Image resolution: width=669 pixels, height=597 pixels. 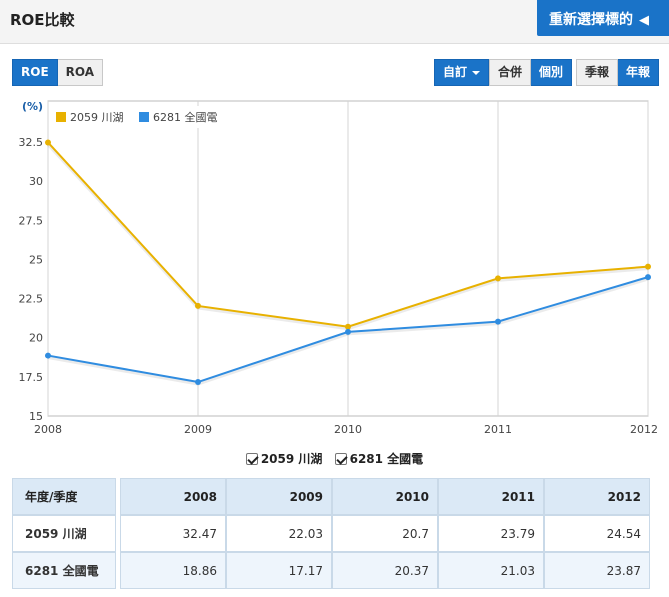 I want to click on reselect-stocks-button: 重新選擇標的 ◀, so click(x=603, y=18).